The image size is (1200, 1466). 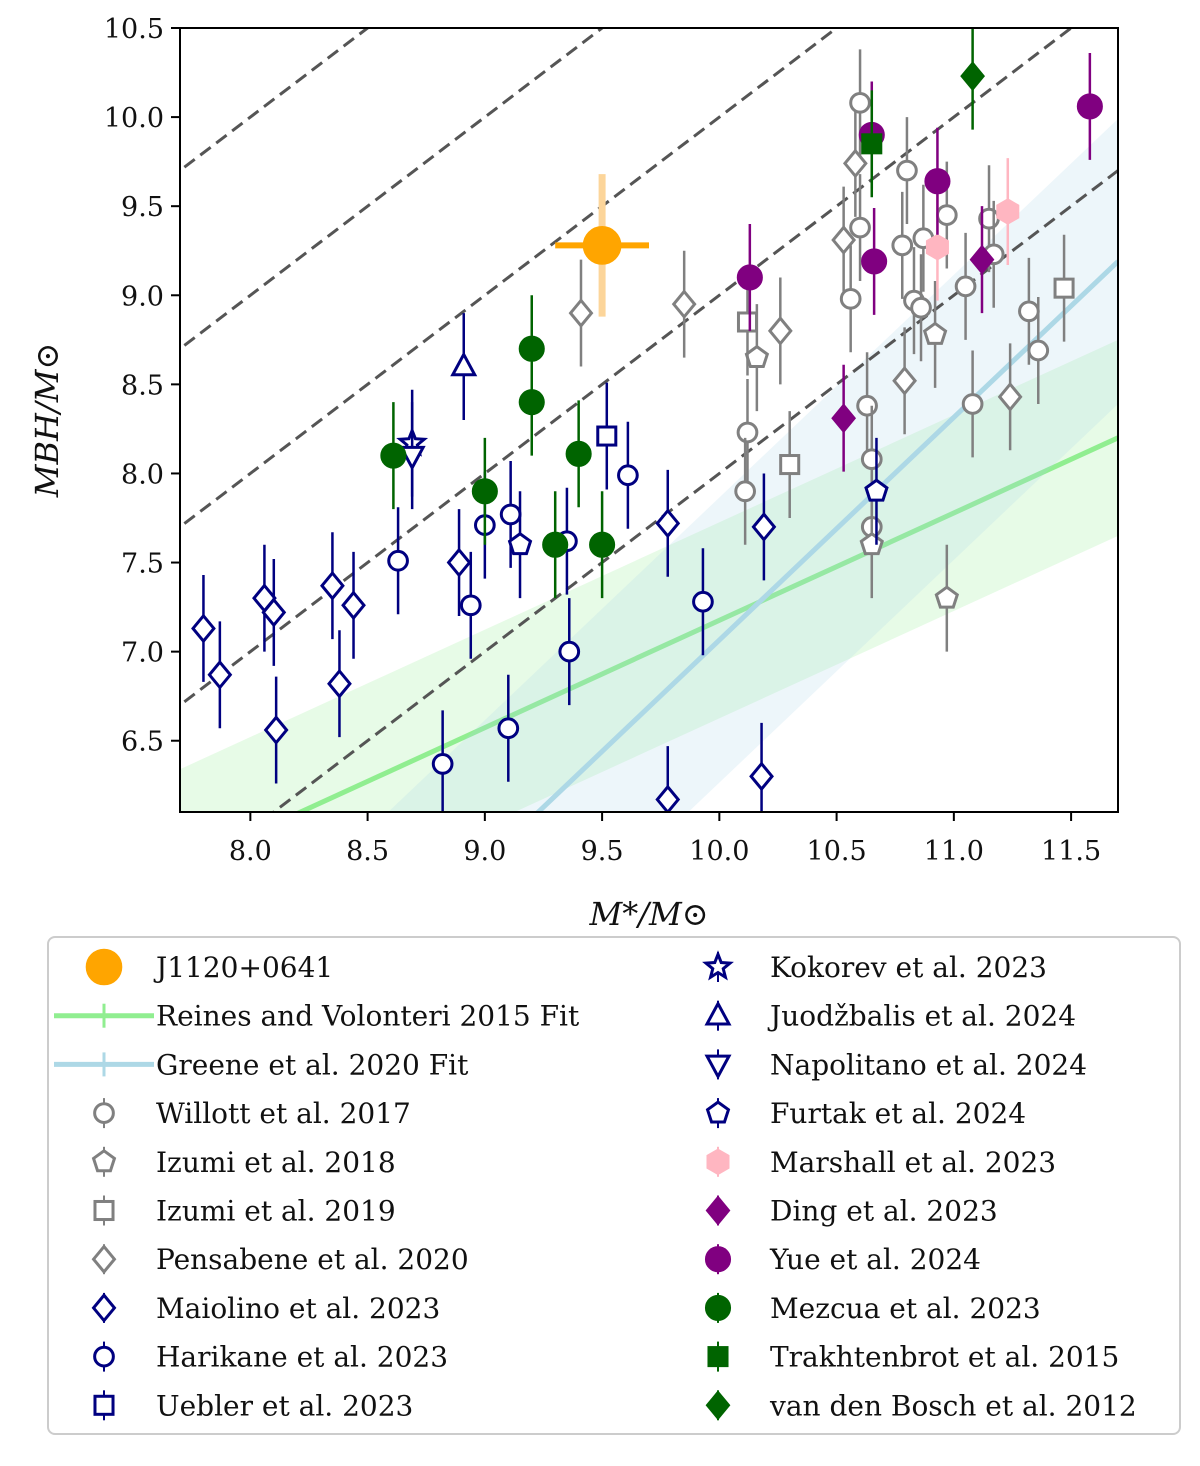 What do you see at coordinates (898, 1113) in the screenshot?
I see `legend-label: Furtak et al. 2024` at bounding box center [898, 1113].